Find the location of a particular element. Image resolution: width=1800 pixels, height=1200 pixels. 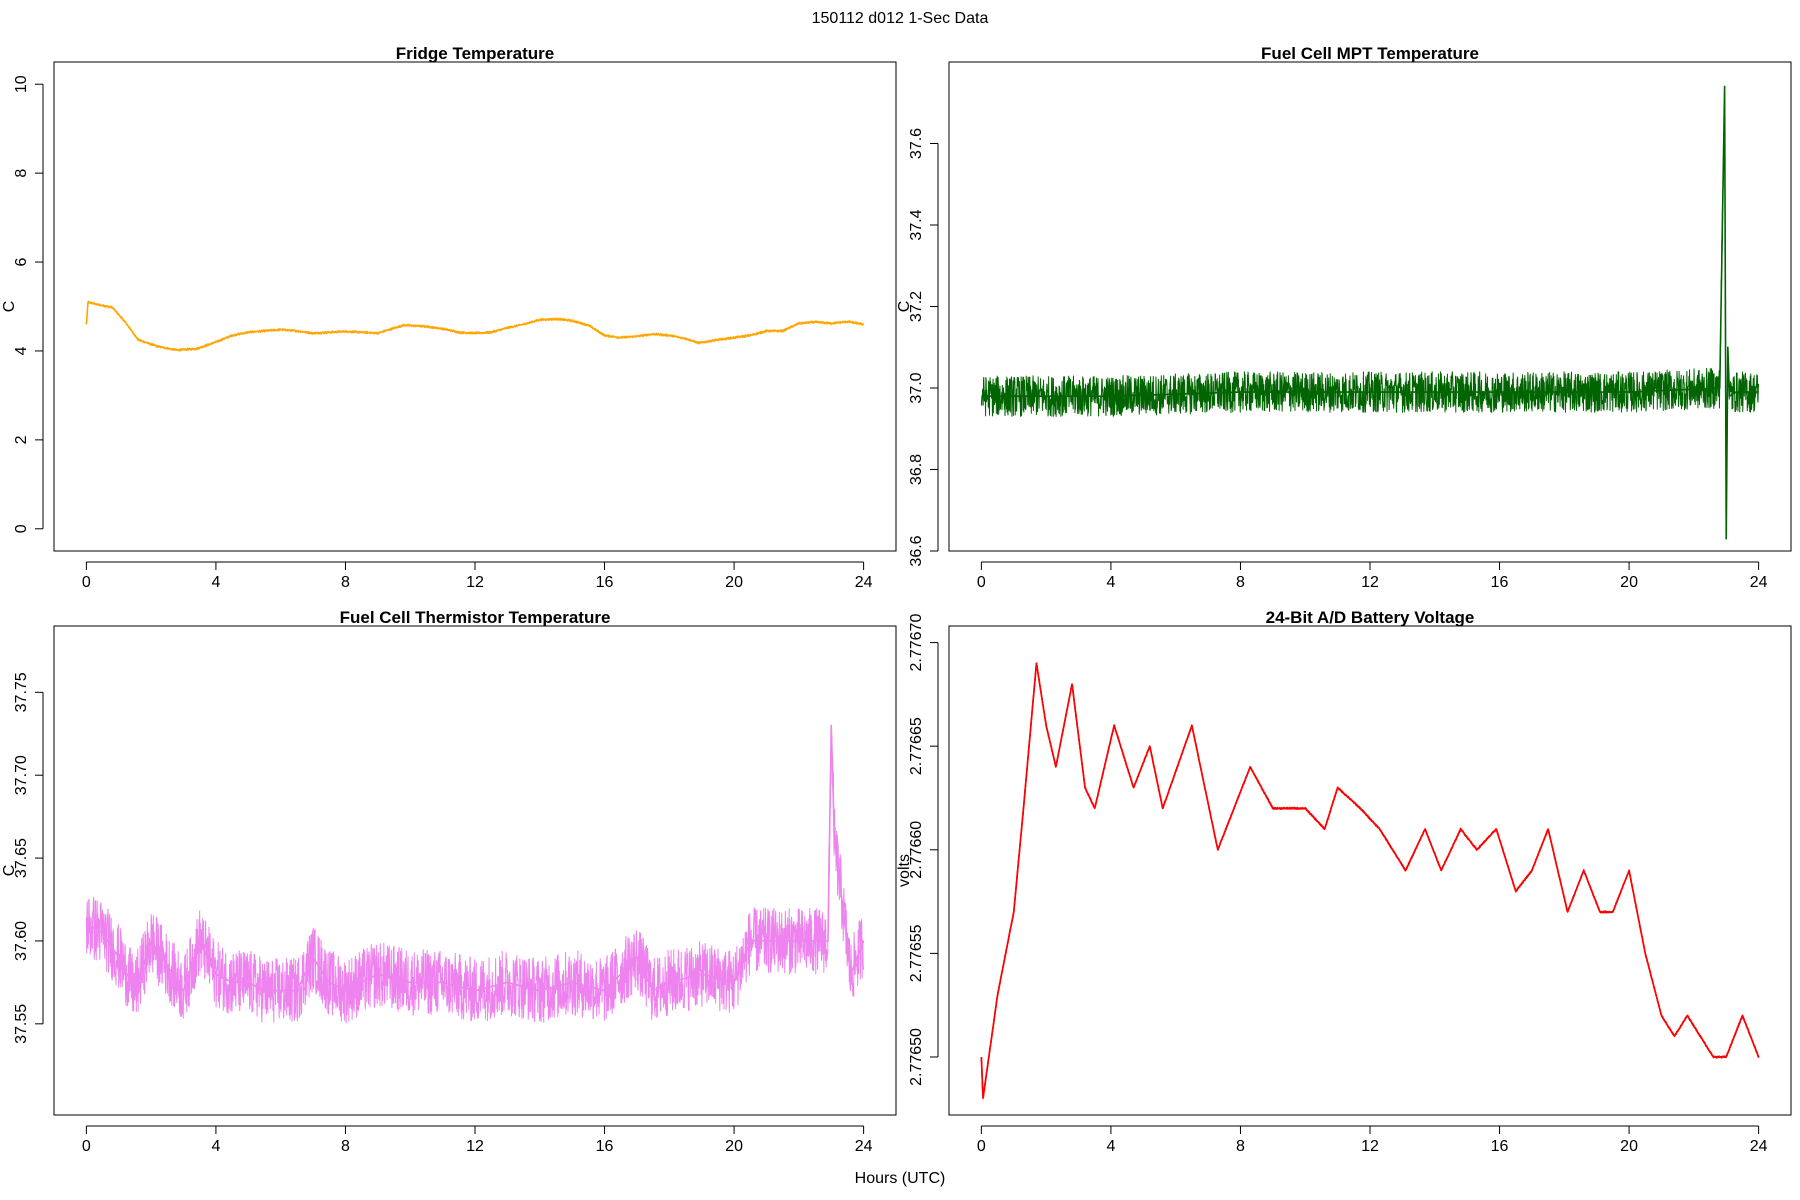

figure-suptitle: 150112 d012 1-Sec Data is located at coordinates (900, 18).